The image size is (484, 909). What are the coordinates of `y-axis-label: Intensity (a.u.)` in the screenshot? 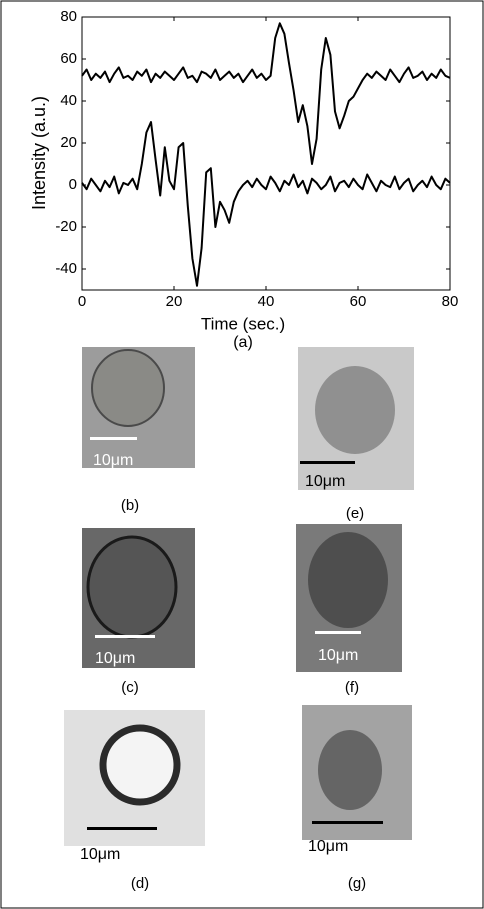 It's located at (39, 153).